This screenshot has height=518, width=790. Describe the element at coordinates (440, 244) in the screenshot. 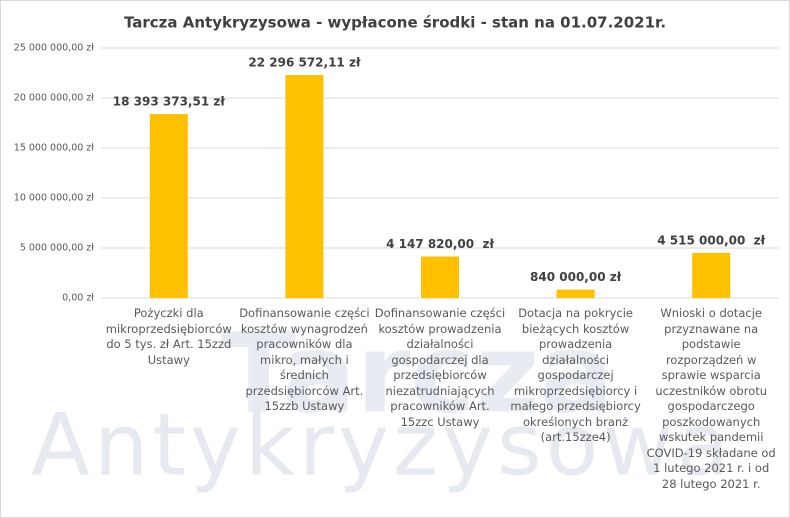

I see `value-label: 4 147 820,00 zł` at that location.